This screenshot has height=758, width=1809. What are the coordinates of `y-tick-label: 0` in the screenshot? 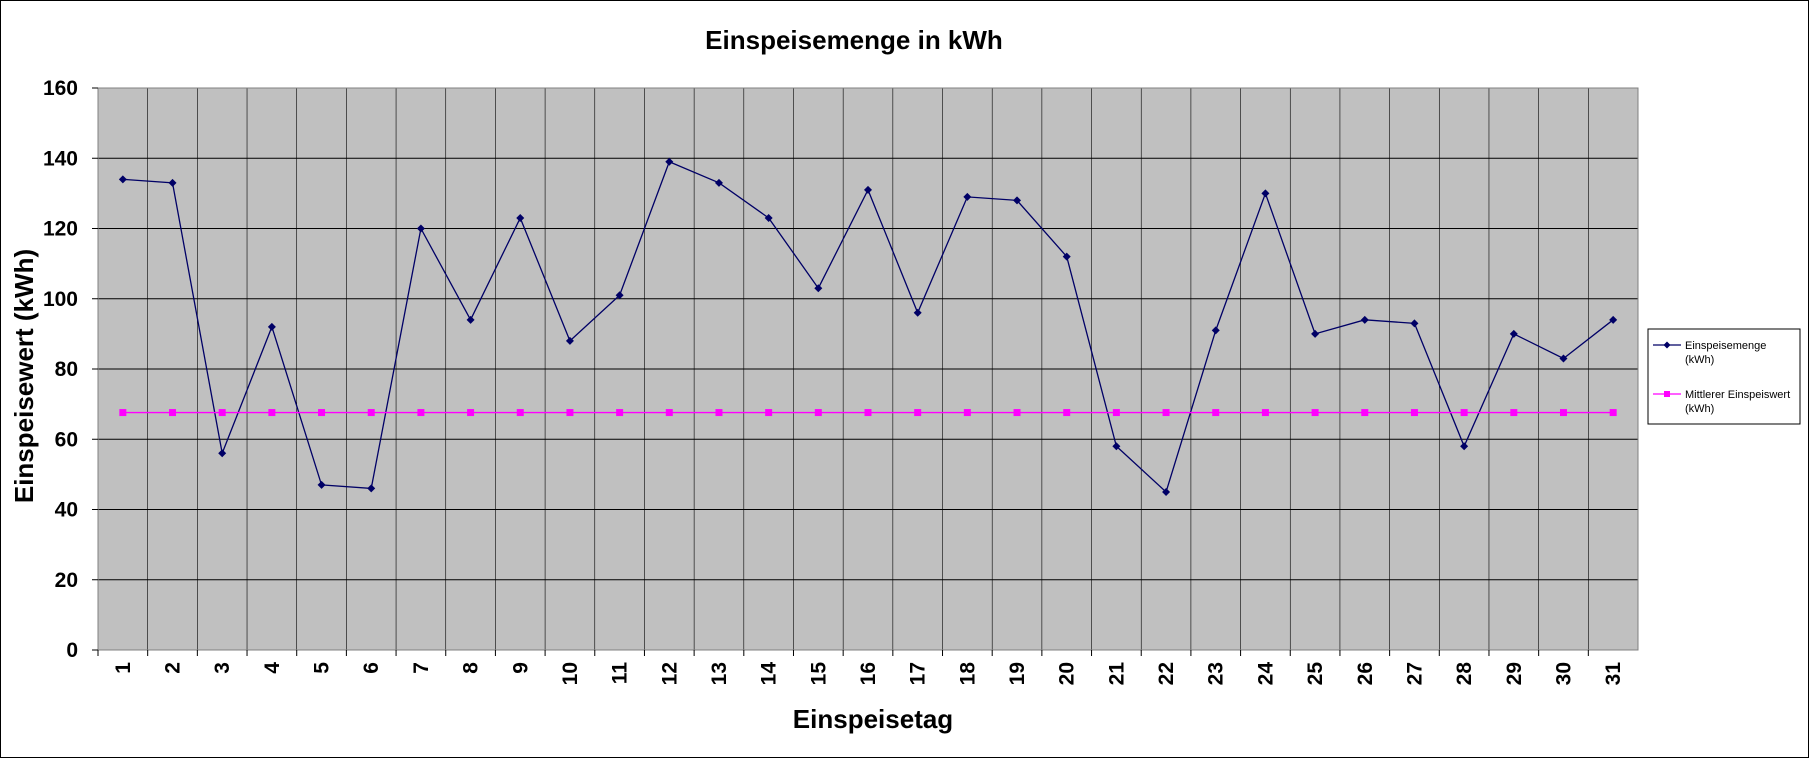 It's located at (72, 650).